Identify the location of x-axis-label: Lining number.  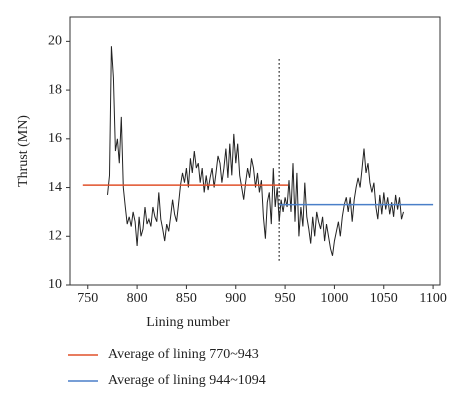
(188, 322).